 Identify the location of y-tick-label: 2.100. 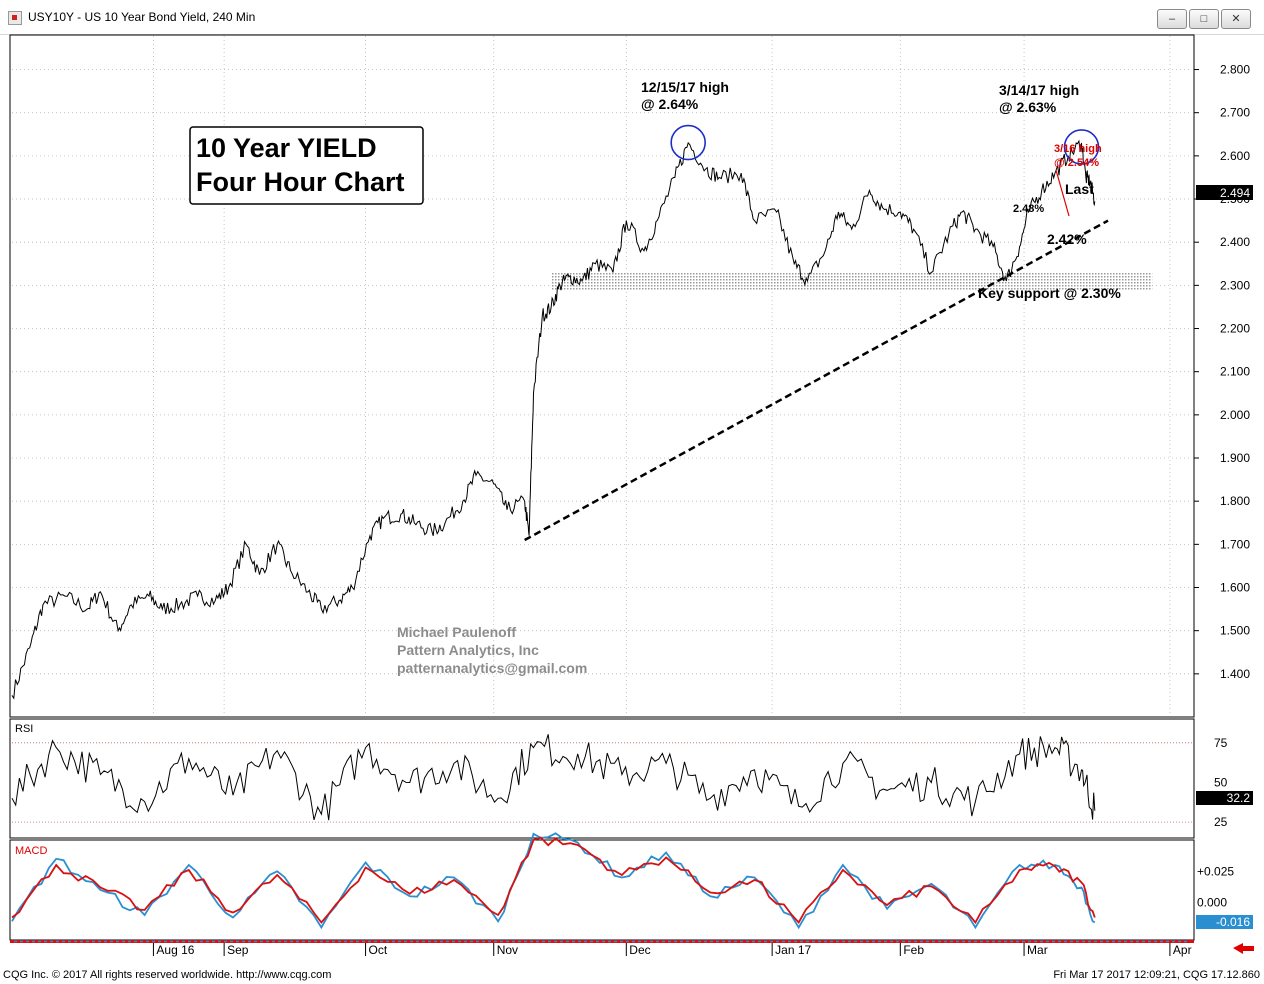
(1235, 372).